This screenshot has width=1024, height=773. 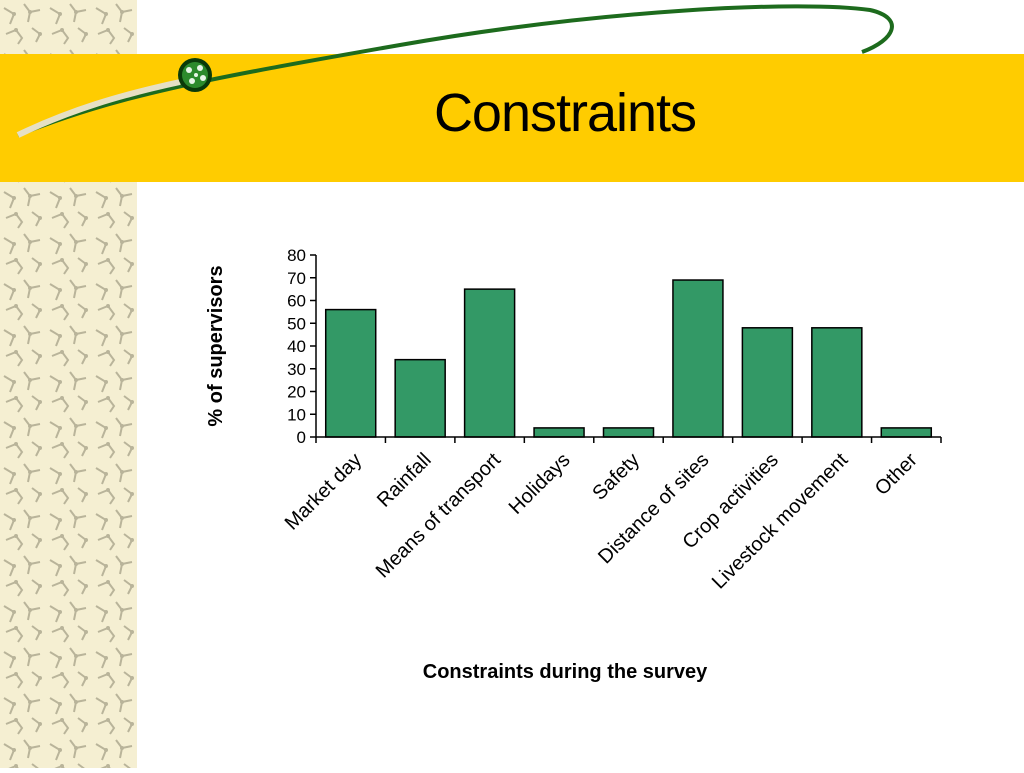 What do you see at coordinates (216, 345) in the screenshot?
I see `y-axis-title: % of supervisors` at bounding box center [216, 345].